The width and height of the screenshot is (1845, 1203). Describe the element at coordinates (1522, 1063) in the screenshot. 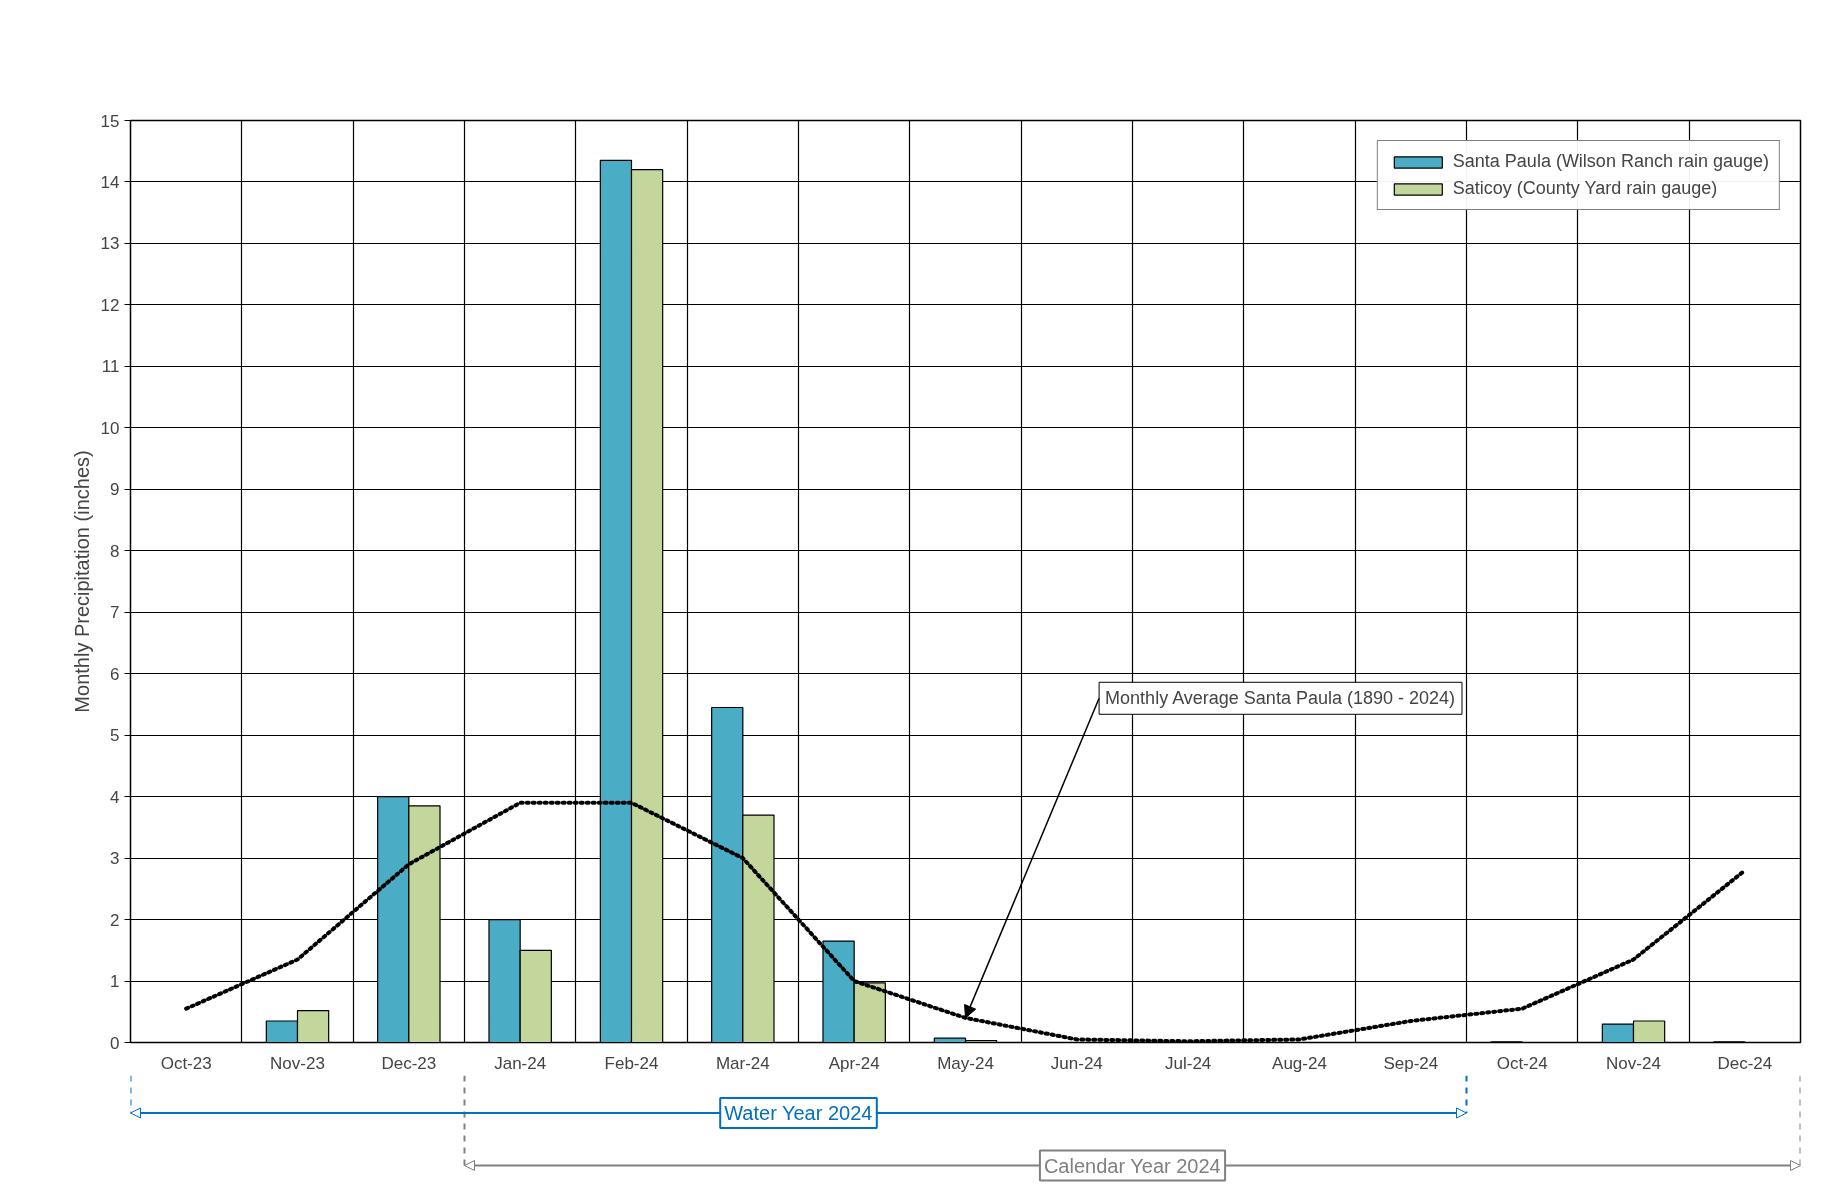

I see `x-tick-label: Oct-24` at that location.